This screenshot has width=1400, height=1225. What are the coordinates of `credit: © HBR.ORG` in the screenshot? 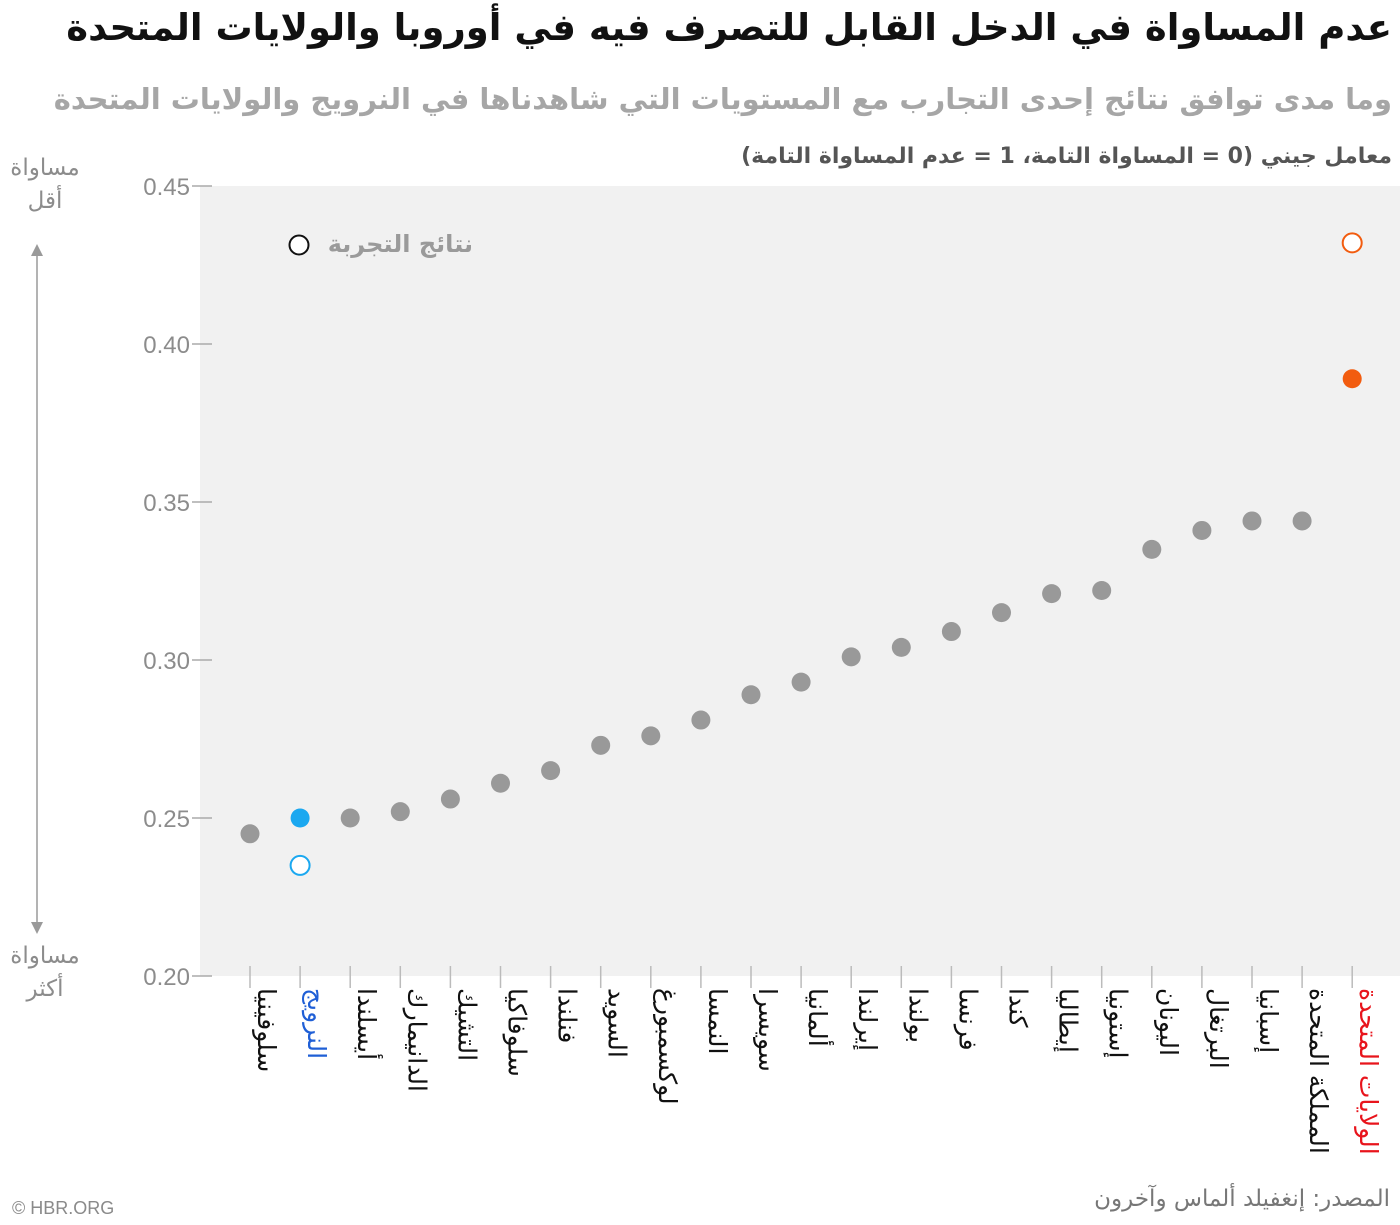 It's located at (63, 1208).